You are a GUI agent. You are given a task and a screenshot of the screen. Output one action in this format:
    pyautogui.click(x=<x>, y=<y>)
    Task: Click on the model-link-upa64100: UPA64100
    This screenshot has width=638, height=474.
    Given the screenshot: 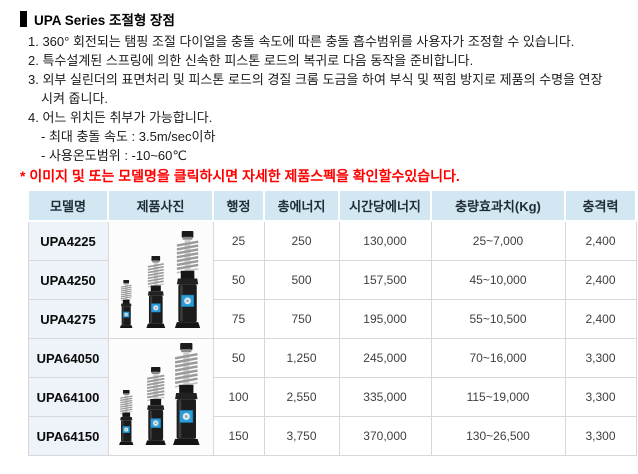 What is the action you would take?
    pyautogui.click(x=68, y=397)
    